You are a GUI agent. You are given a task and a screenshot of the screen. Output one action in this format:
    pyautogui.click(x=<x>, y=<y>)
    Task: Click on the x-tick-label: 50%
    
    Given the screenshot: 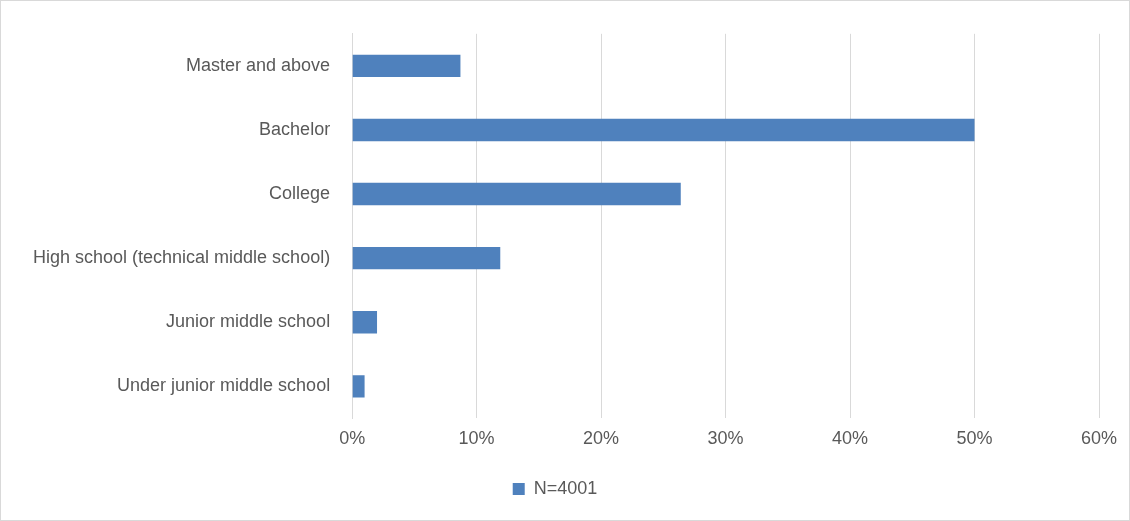 What is the action you would take?
    pyautogui.click(x=974, y=438)
    